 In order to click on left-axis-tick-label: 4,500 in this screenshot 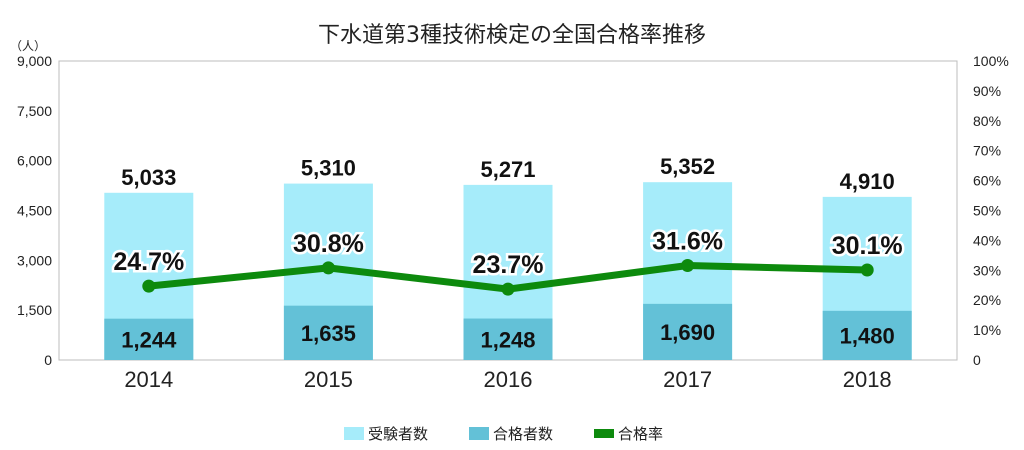, I will do `click(34, 211)`.